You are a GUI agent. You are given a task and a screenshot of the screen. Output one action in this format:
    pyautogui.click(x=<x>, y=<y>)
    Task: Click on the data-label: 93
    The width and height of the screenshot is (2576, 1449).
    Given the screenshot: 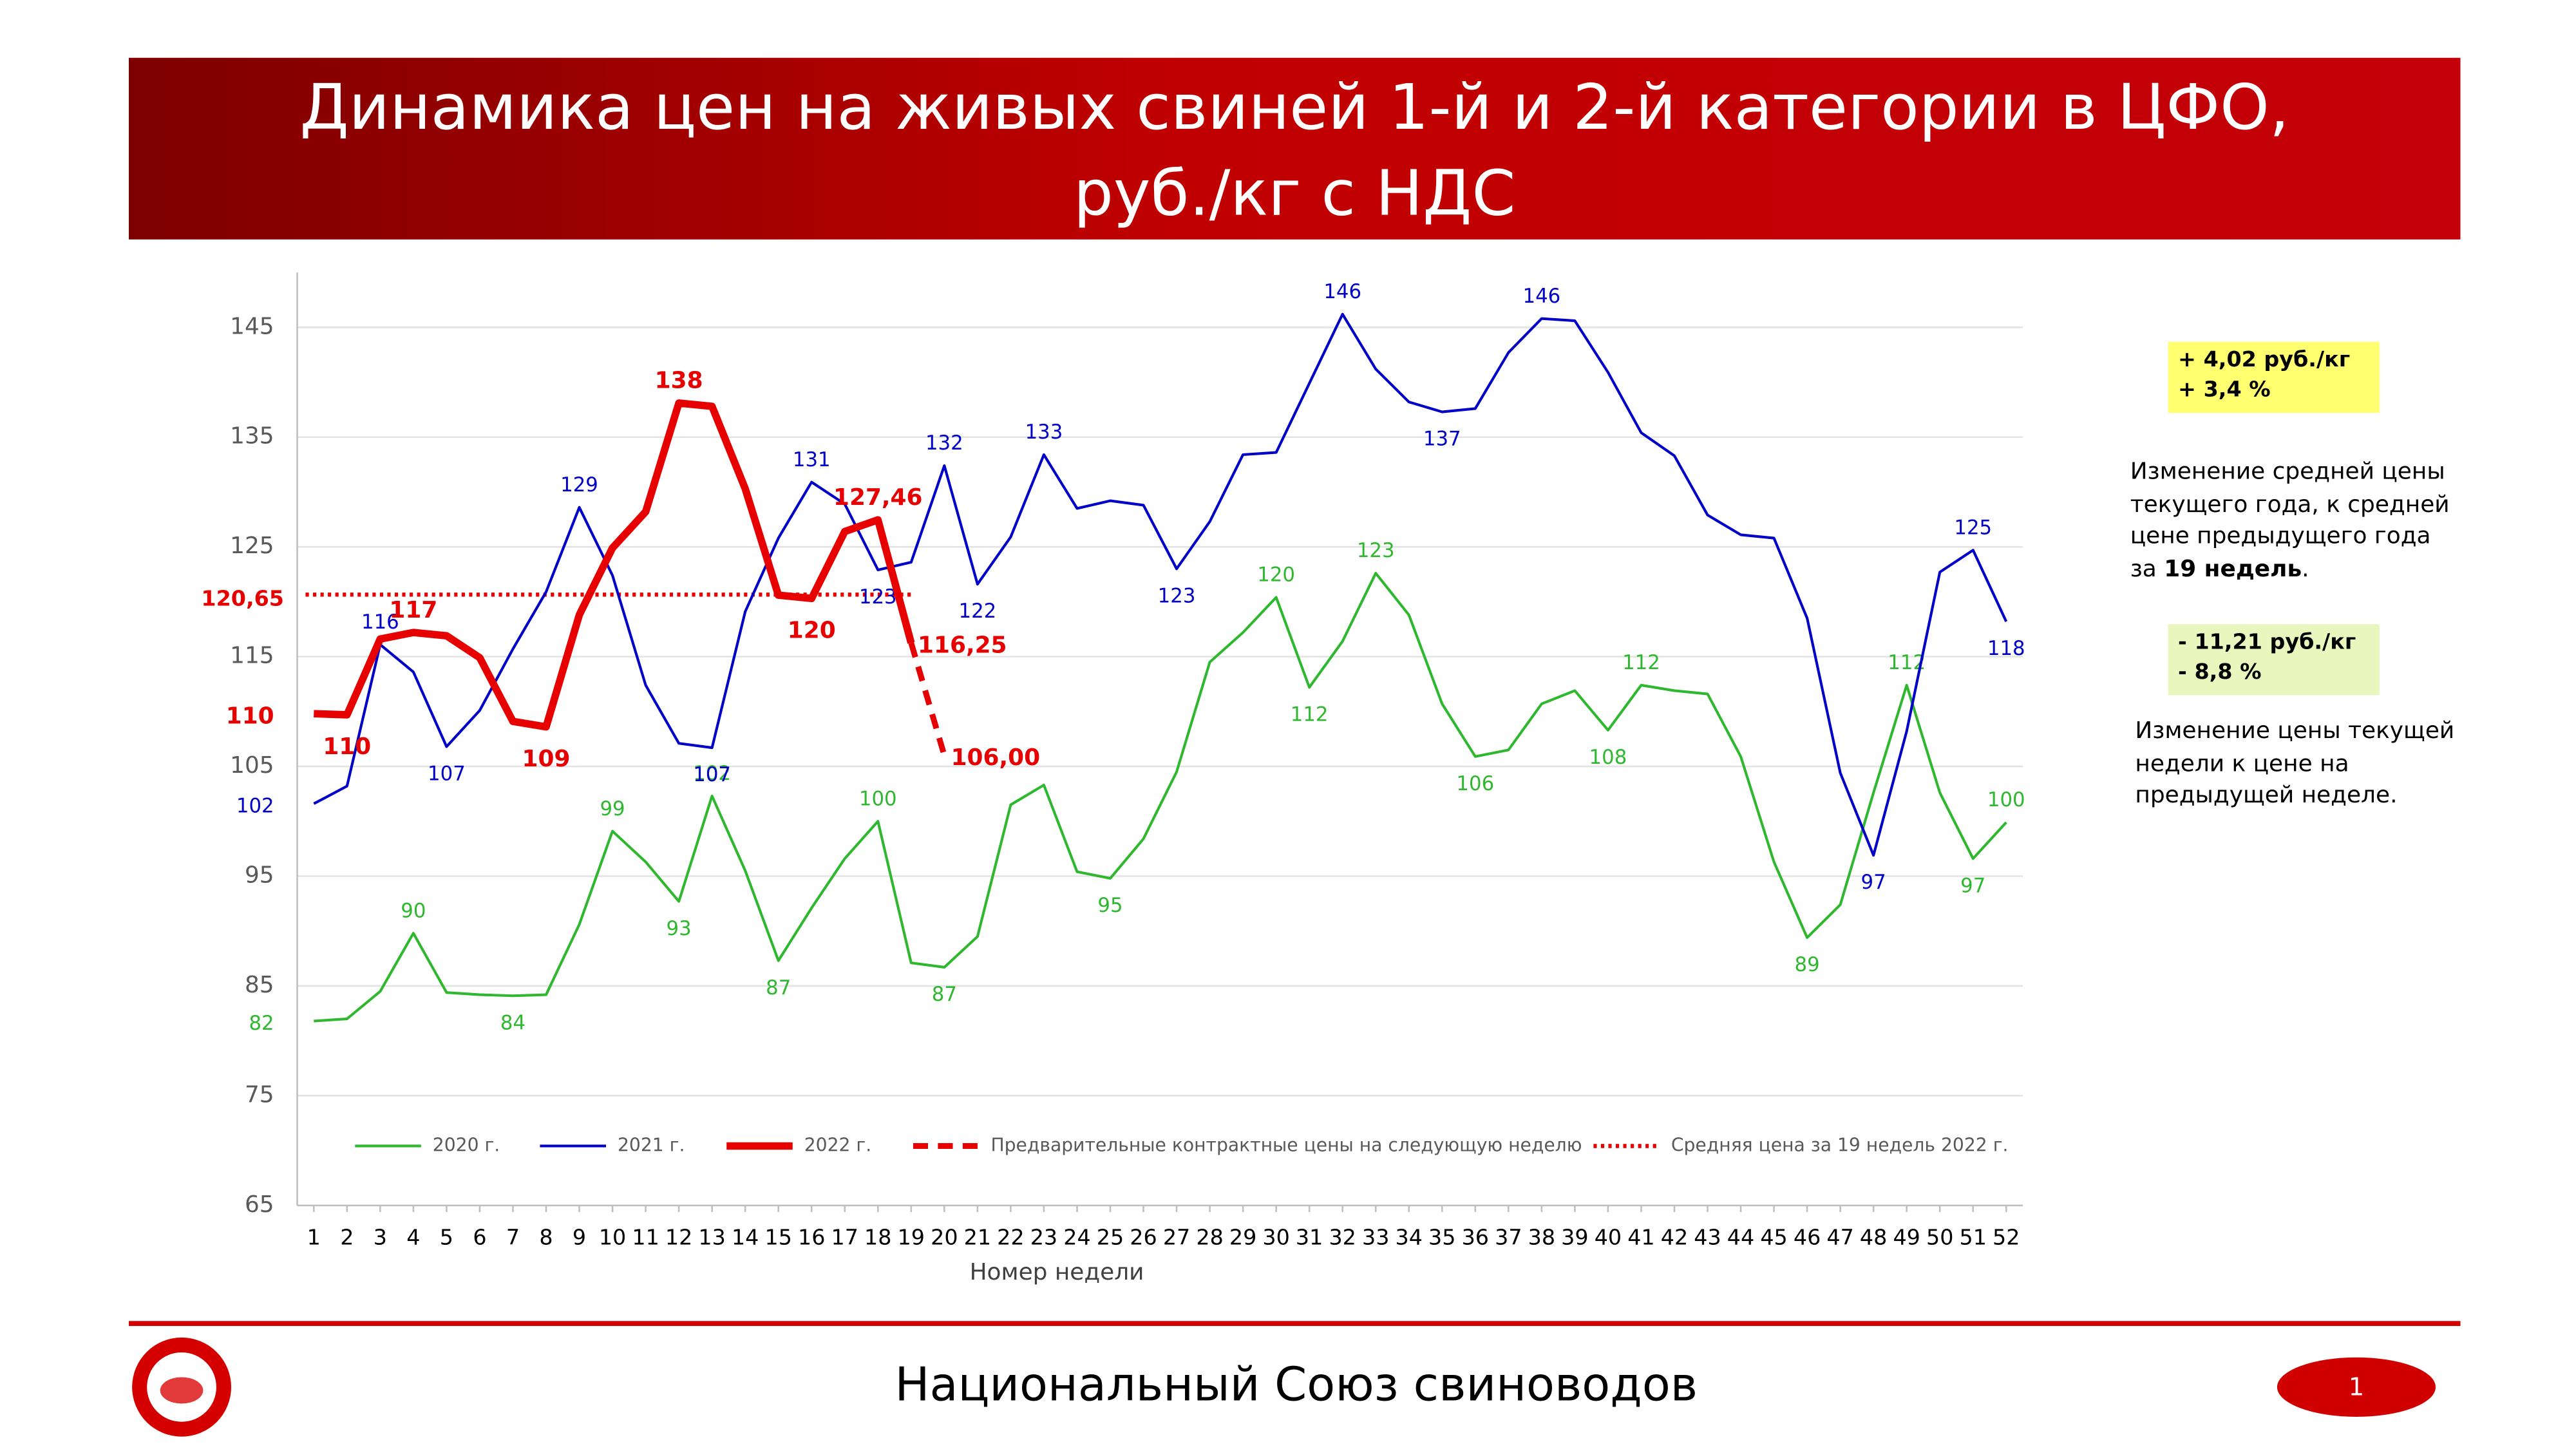 What is the action you would take?
    pyautogui.click(x=680, y=929)
    